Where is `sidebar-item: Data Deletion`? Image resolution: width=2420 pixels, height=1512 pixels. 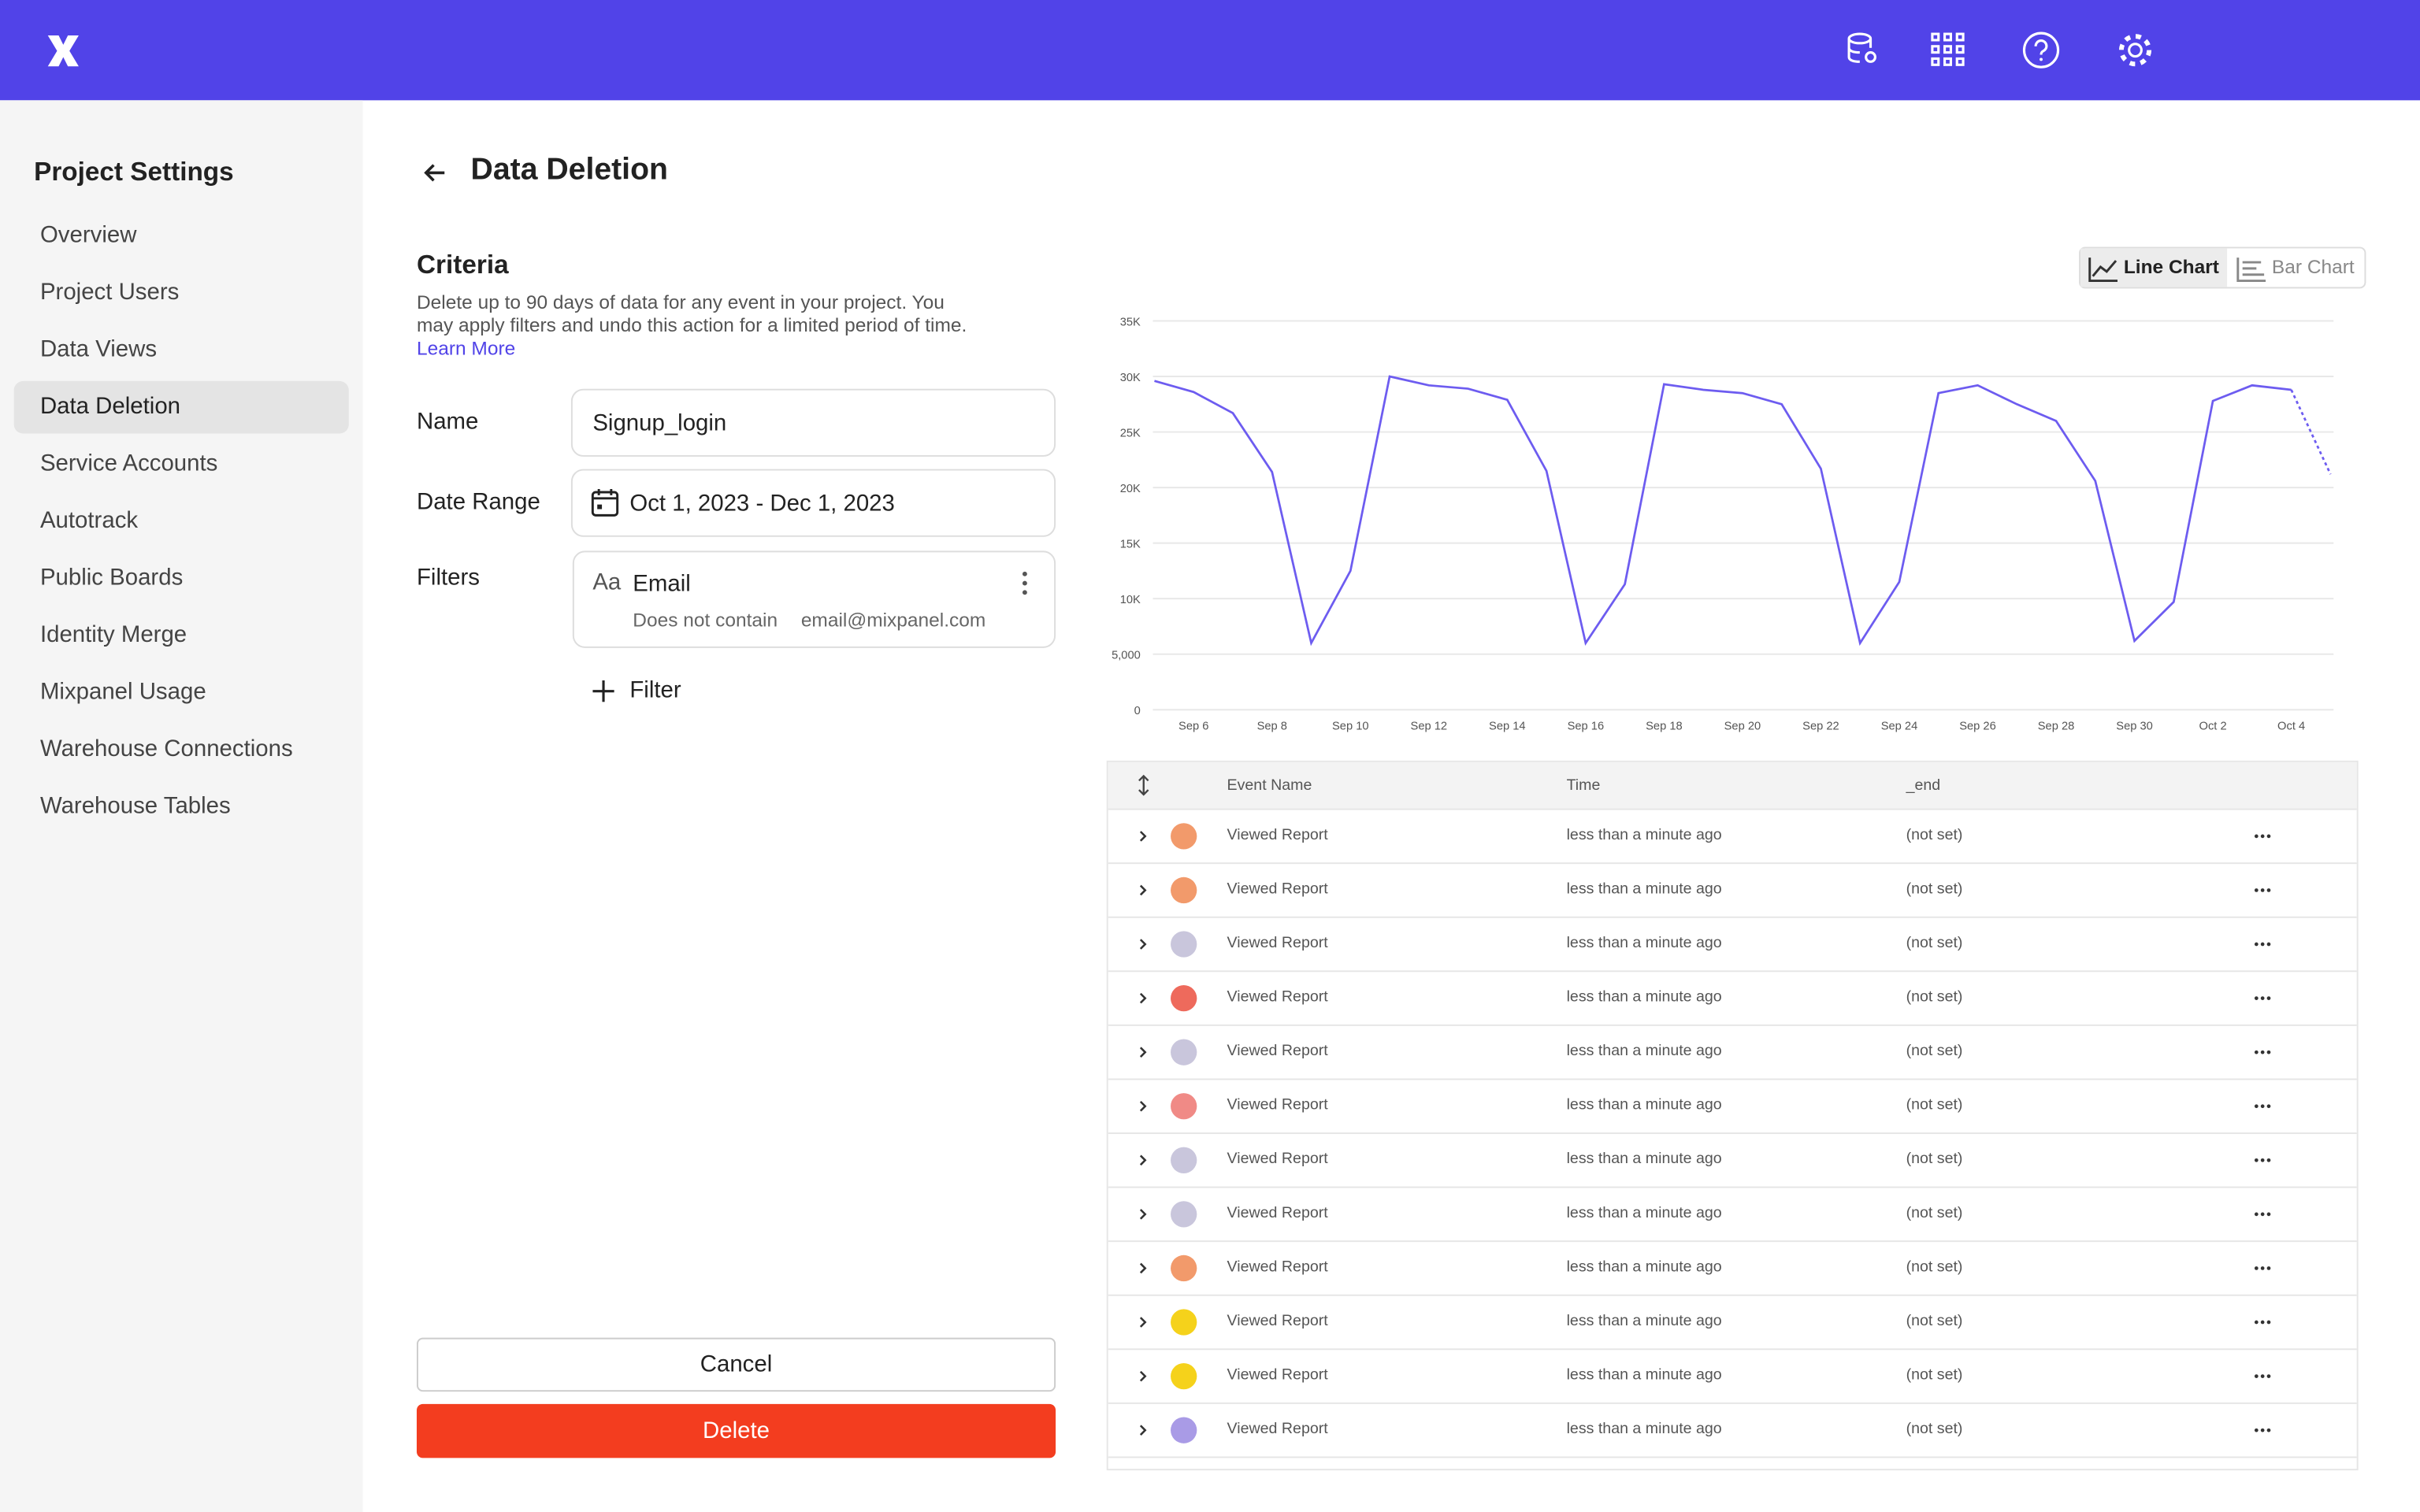
sidebar-item: Data Deletion is located at coordinates (181, 407).